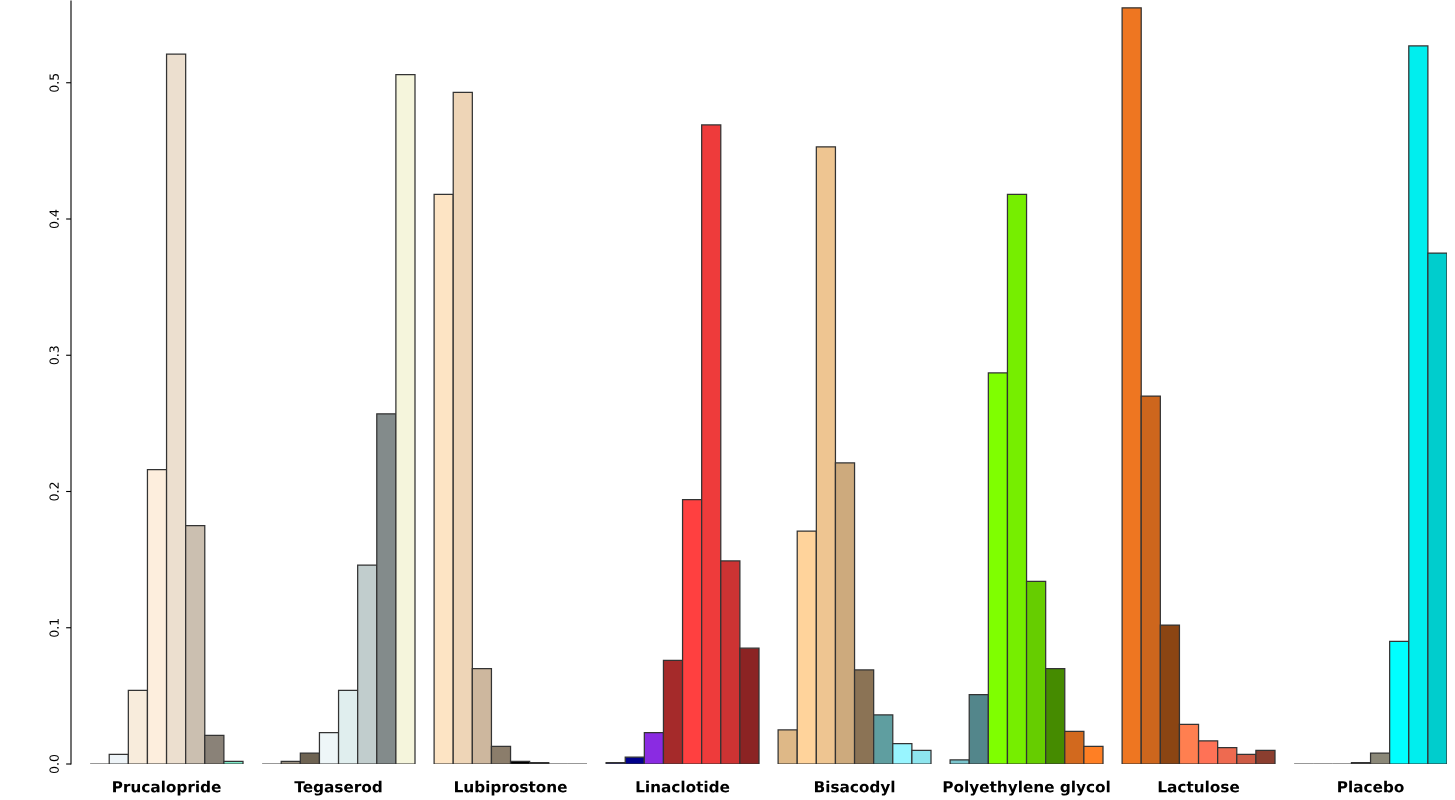 The image size is (1455, 800). I want to click on y-tick-label: 0.0, so click(54, 764).